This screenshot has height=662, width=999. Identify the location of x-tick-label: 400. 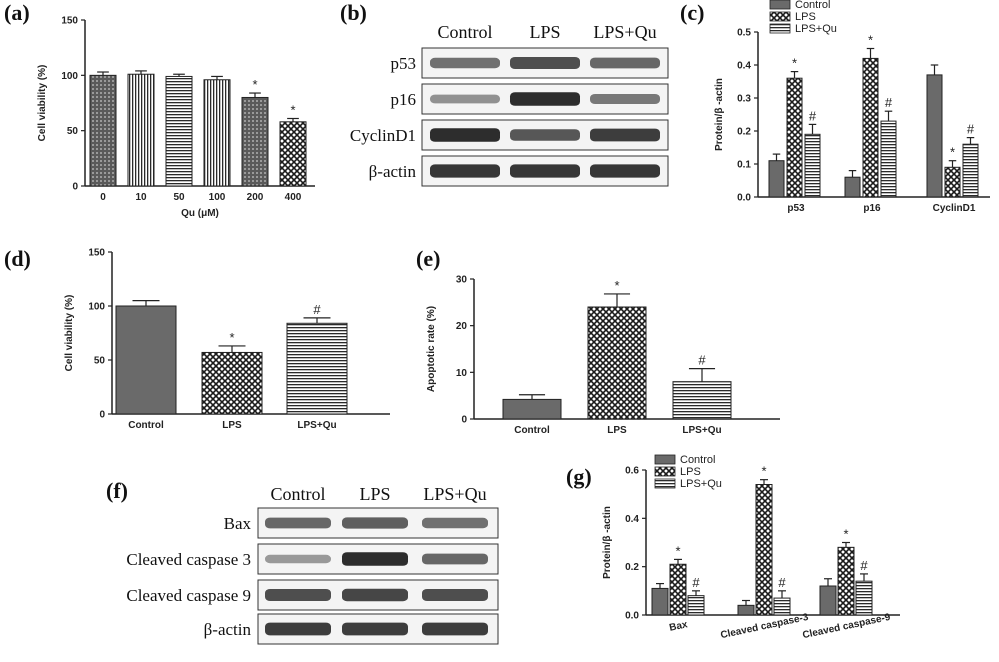
(293, 197).